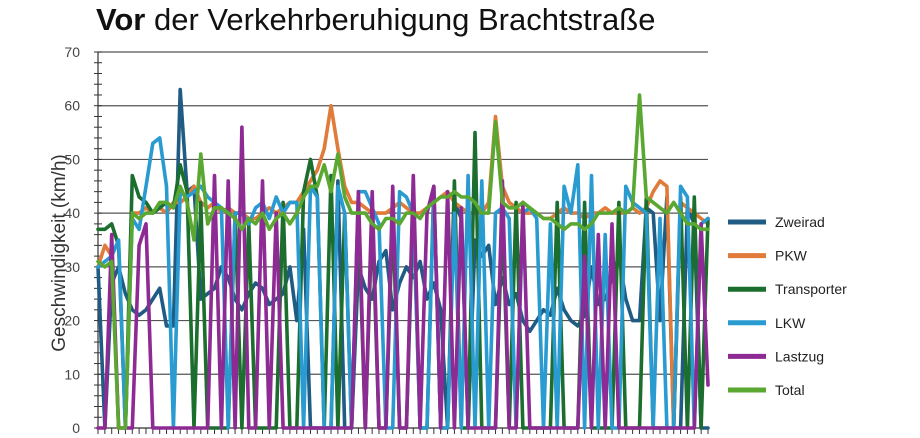  I want to click on y-tick-label-0: 0, so click(76, 428).